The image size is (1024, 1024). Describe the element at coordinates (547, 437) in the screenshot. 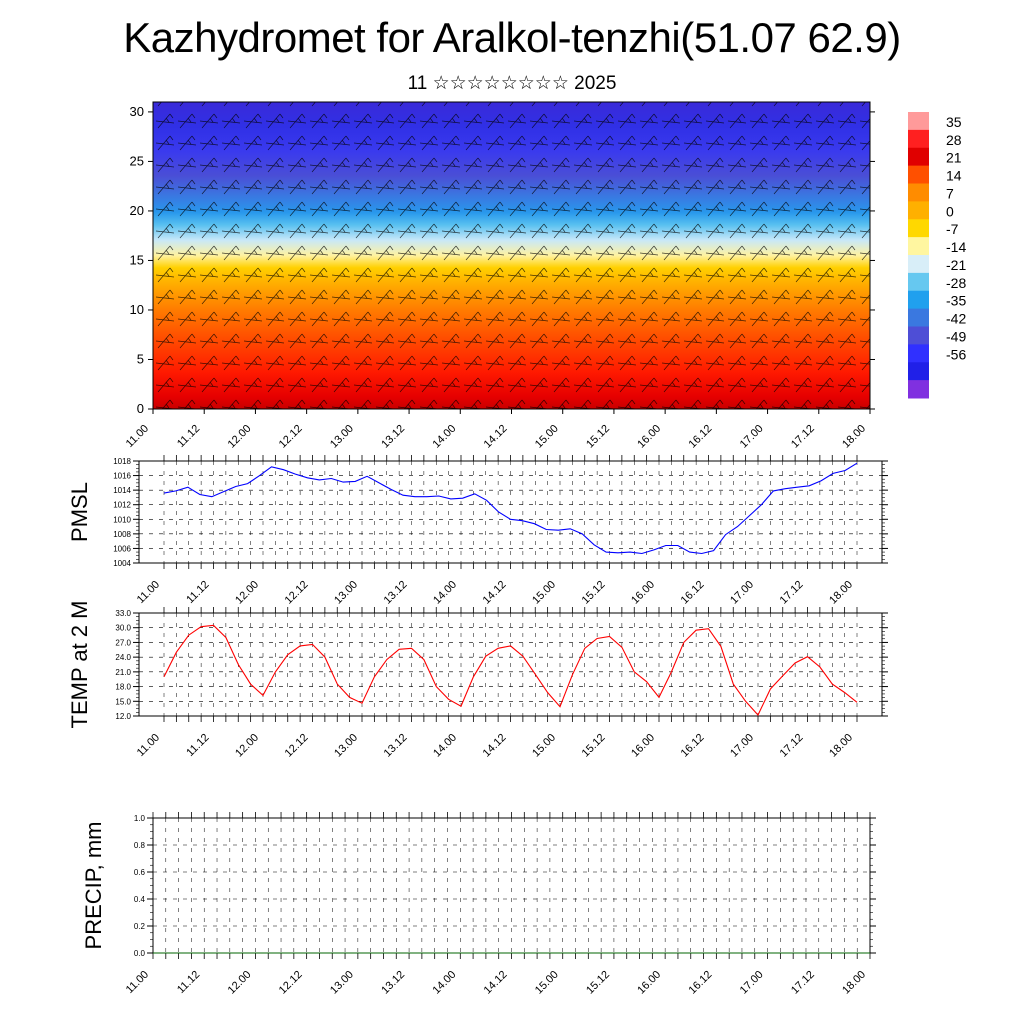

I see `heatmap-x-tick-label: 15.00` at that location.